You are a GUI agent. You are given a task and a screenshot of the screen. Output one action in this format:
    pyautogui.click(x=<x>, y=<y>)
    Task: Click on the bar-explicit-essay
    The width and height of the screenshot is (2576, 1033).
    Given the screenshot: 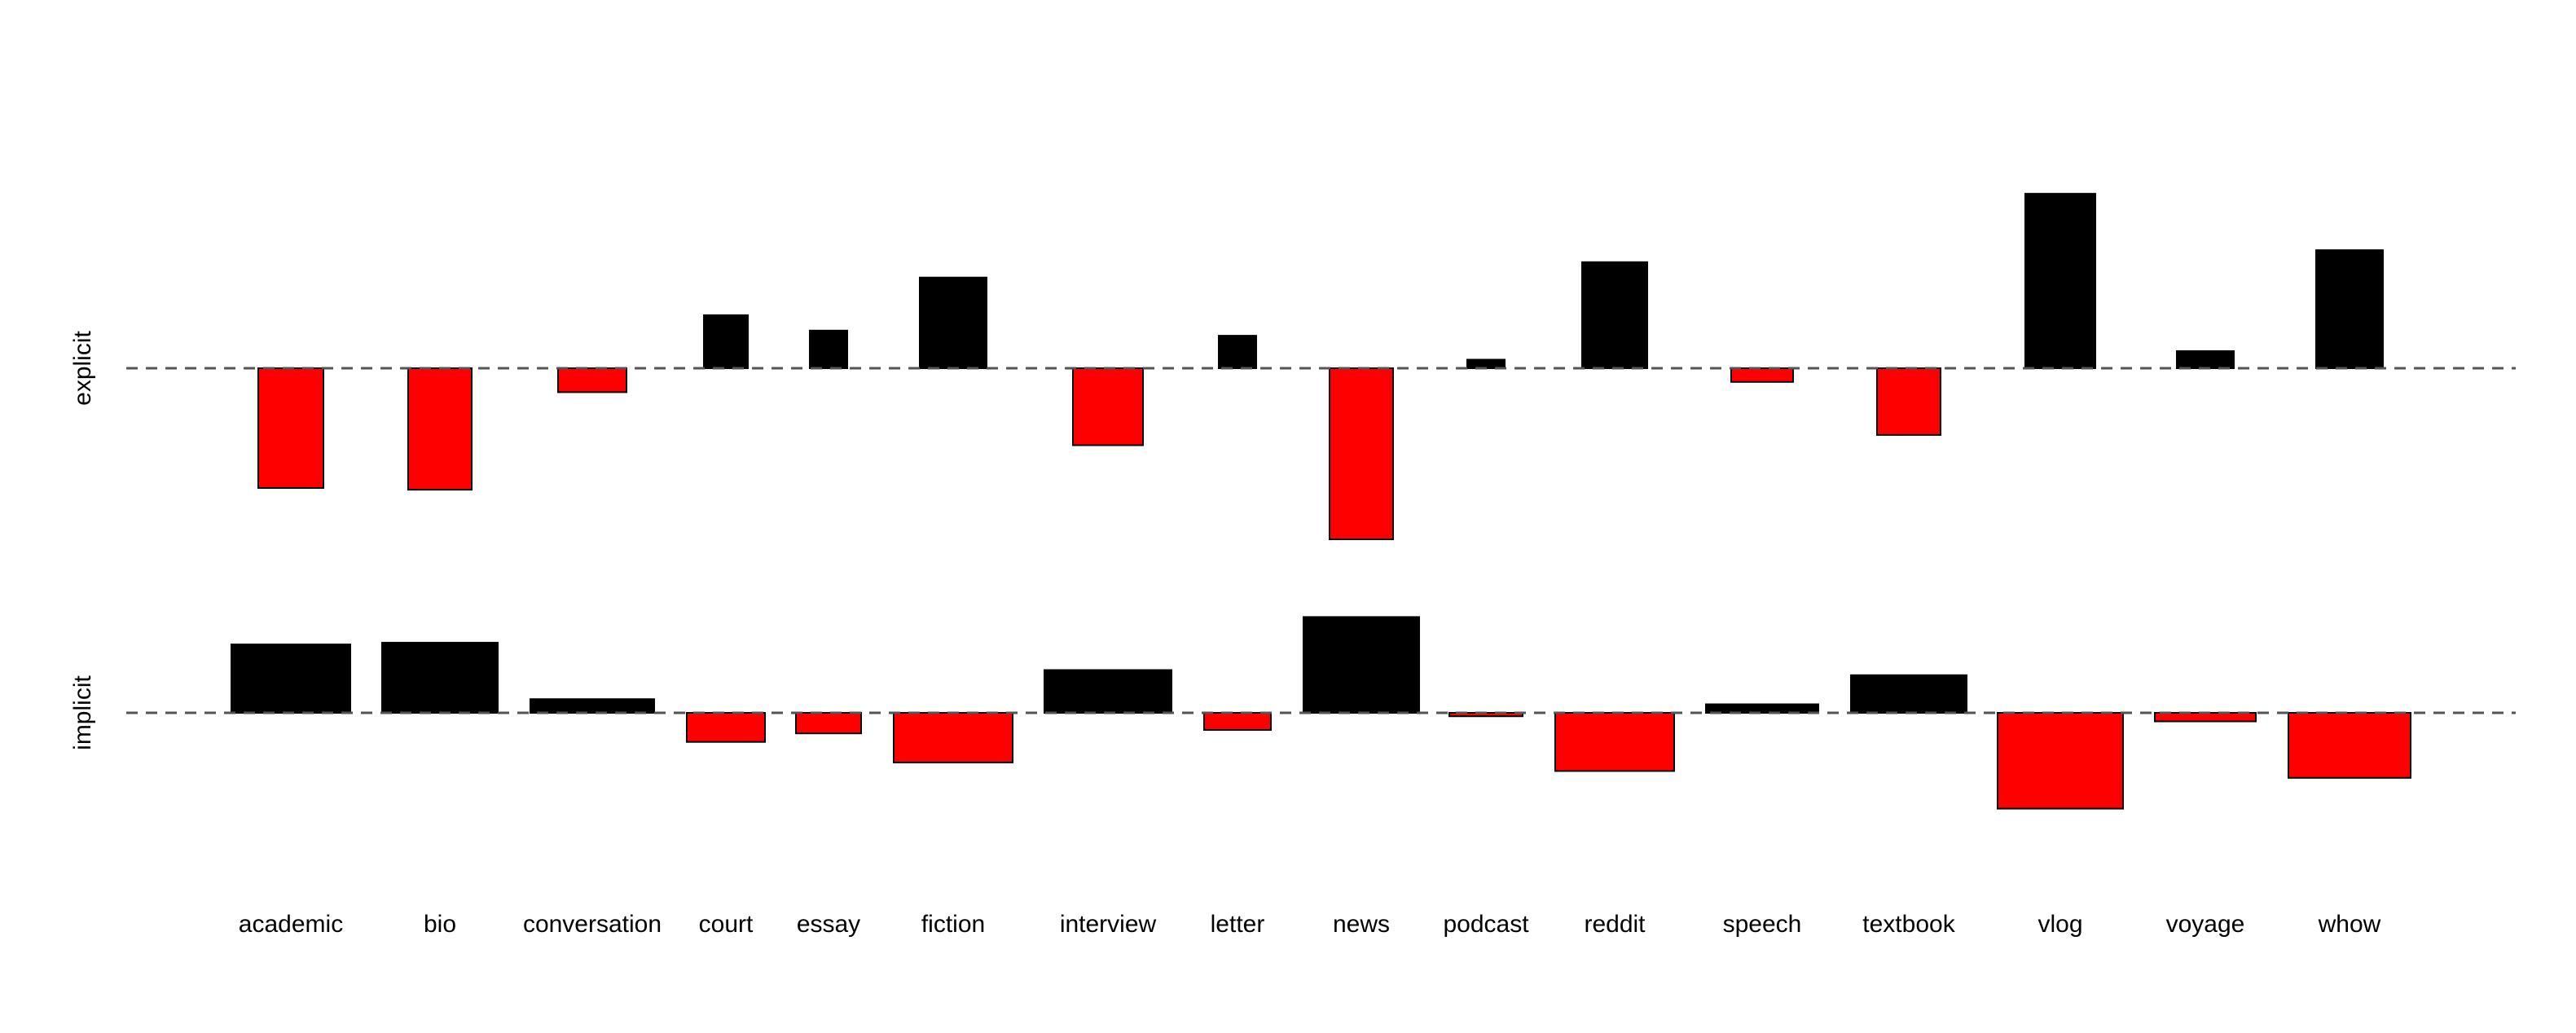 What is the action you would take?
    pyautogui.click(x=828, y=349)
    